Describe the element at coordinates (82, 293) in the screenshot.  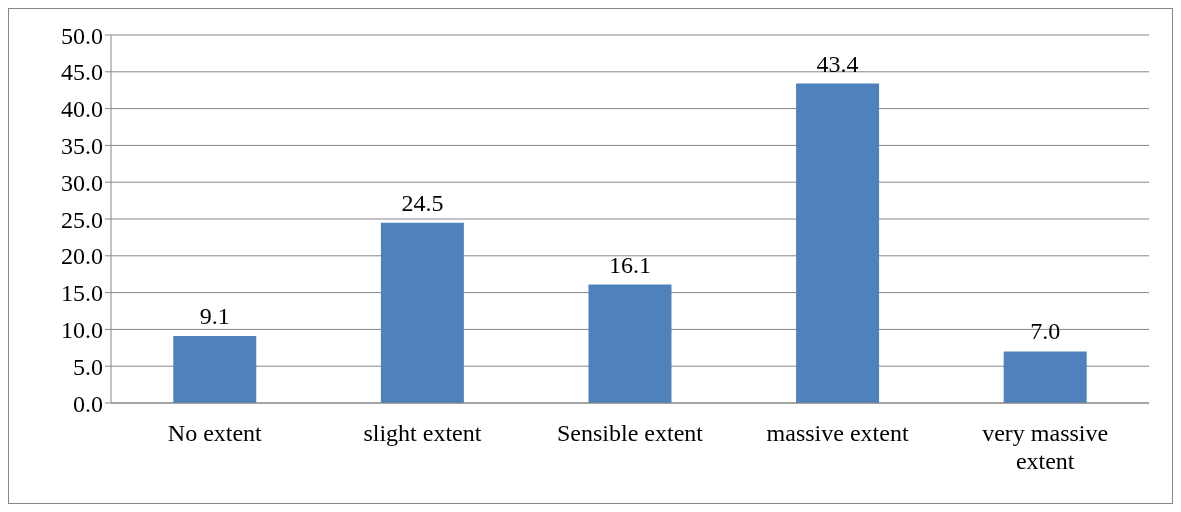
I see `y-tick-label: 15.0` at that location.